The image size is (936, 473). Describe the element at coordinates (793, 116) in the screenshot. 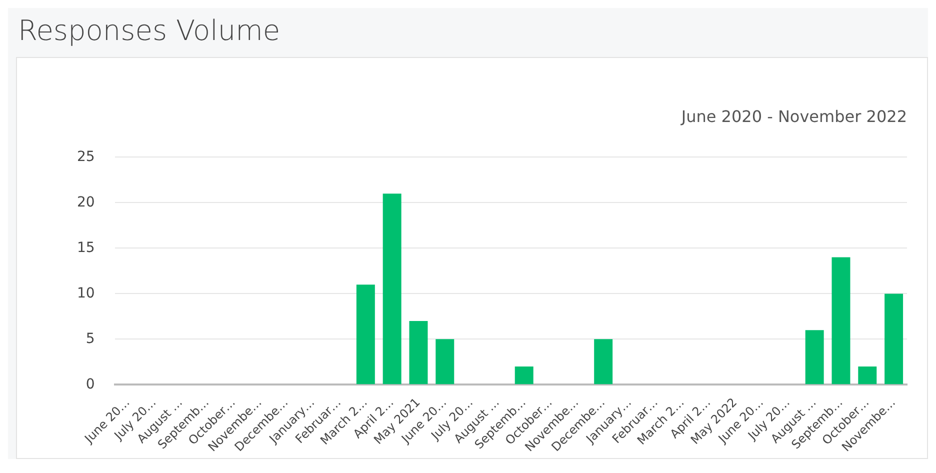

I see `chart-subtitle: June 2020 - November 2022` at that location.